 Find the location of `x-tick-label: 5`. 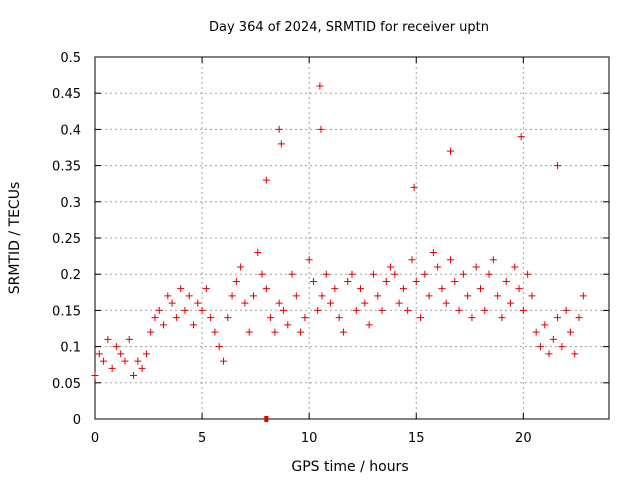

x-tick-label: 5 is located at coordinates (202, 438).